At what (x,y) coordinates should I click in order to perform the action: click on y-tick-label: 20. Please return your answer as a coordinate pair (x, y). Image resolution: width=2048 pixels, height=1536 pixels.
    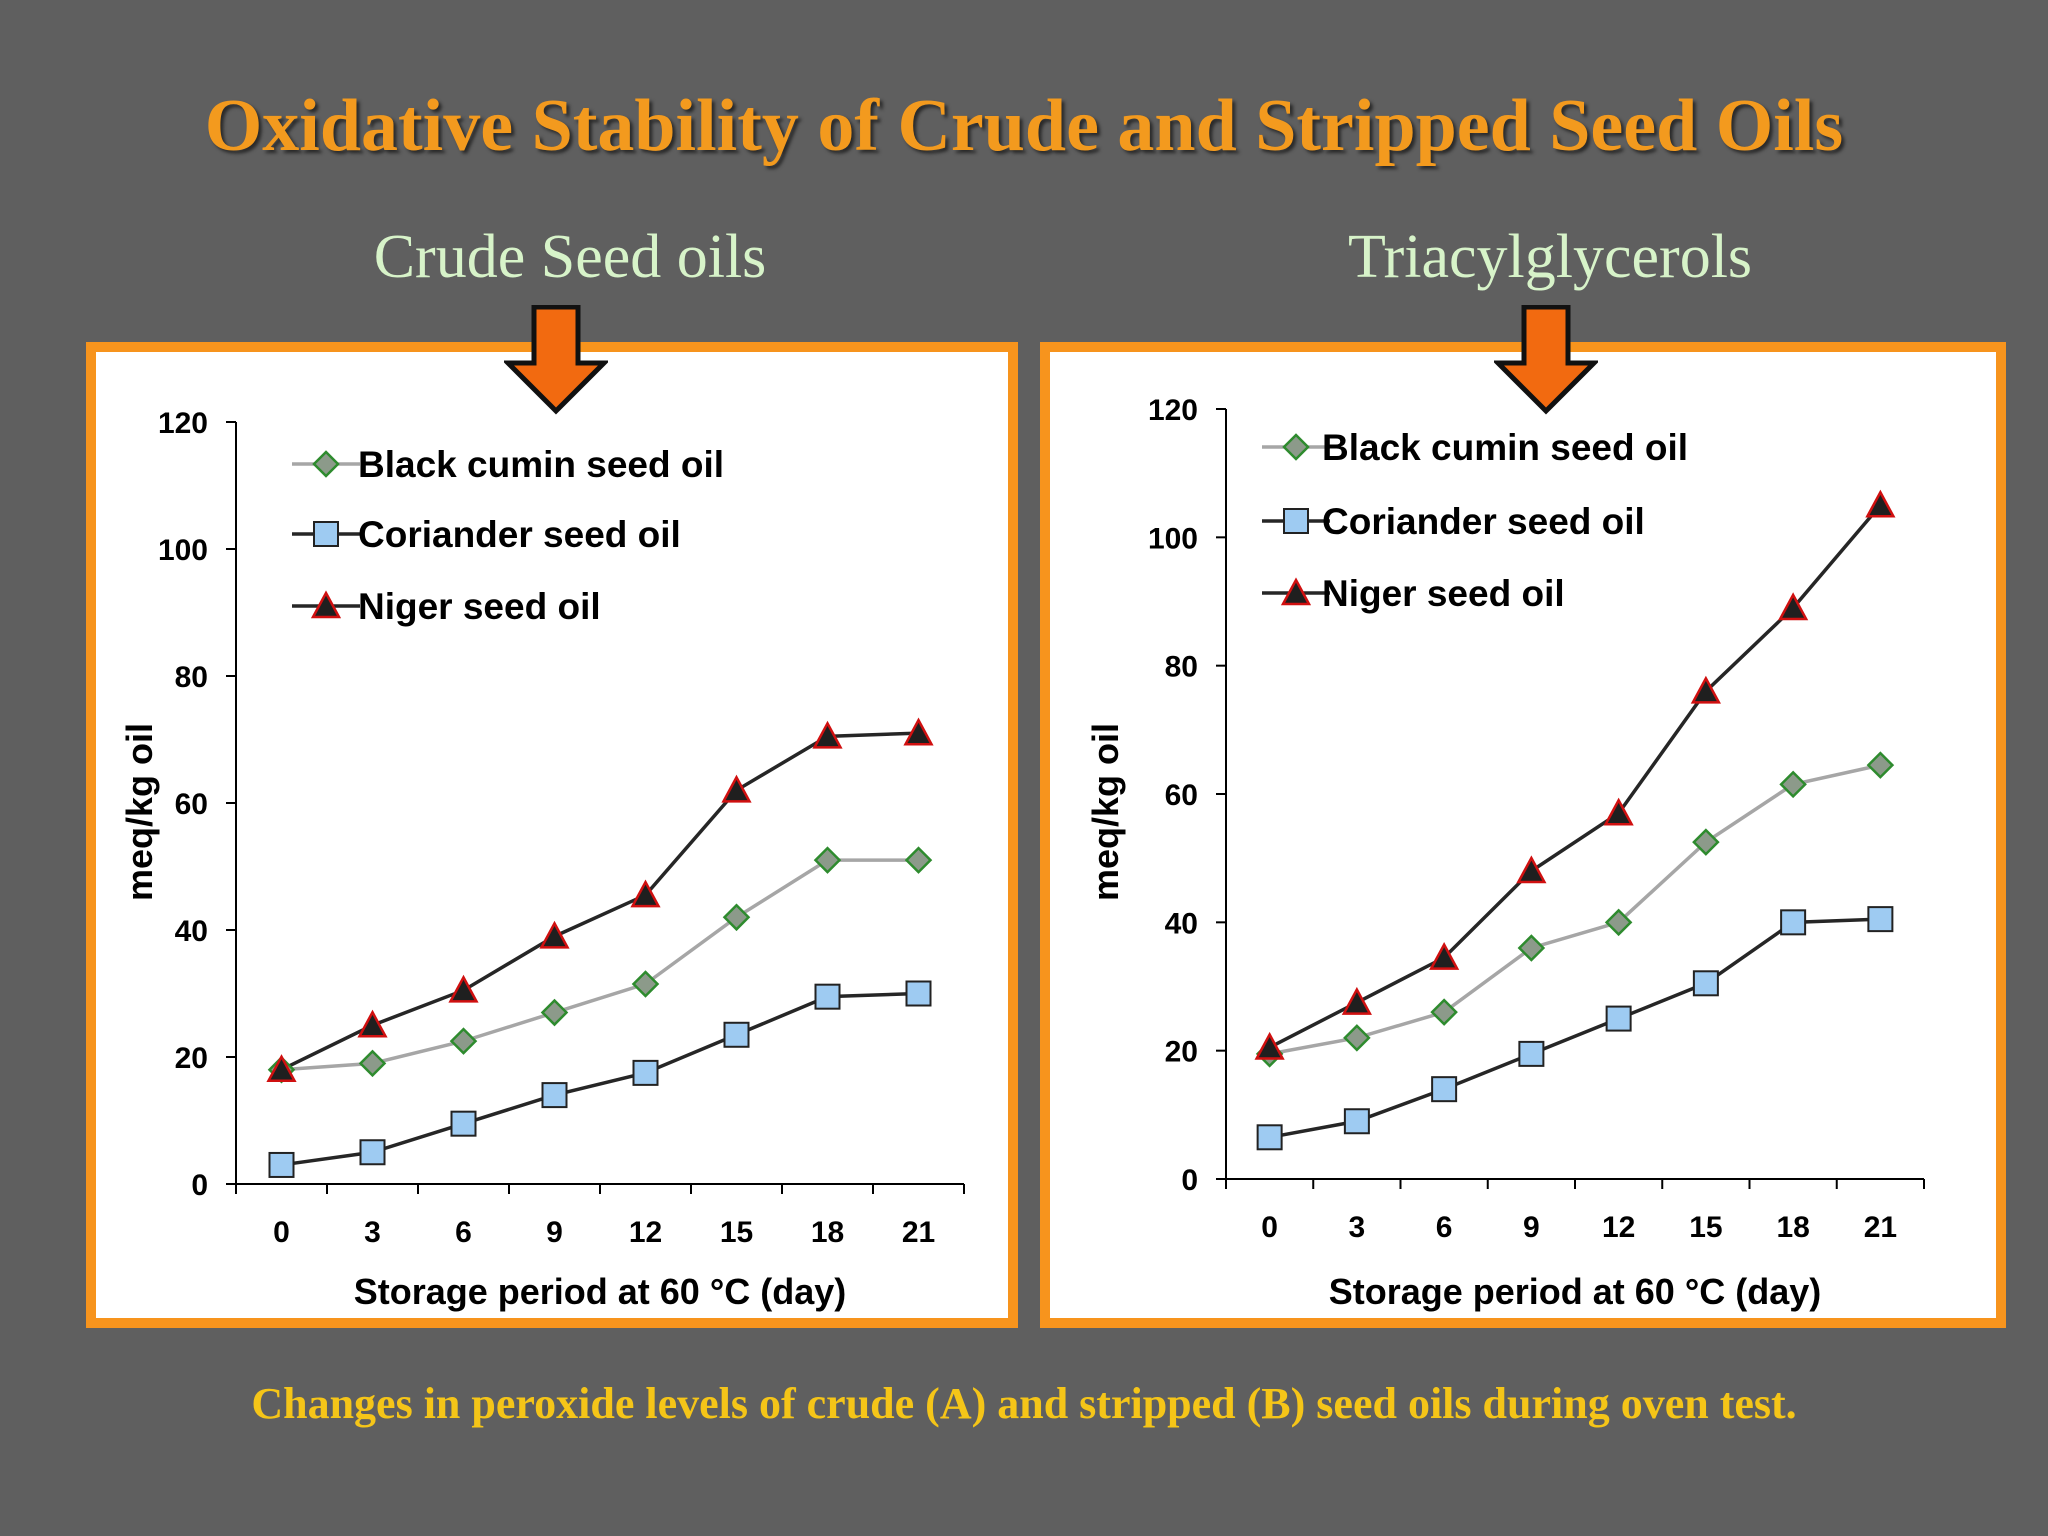
    Looking at the image, I should click on (191, 1058).